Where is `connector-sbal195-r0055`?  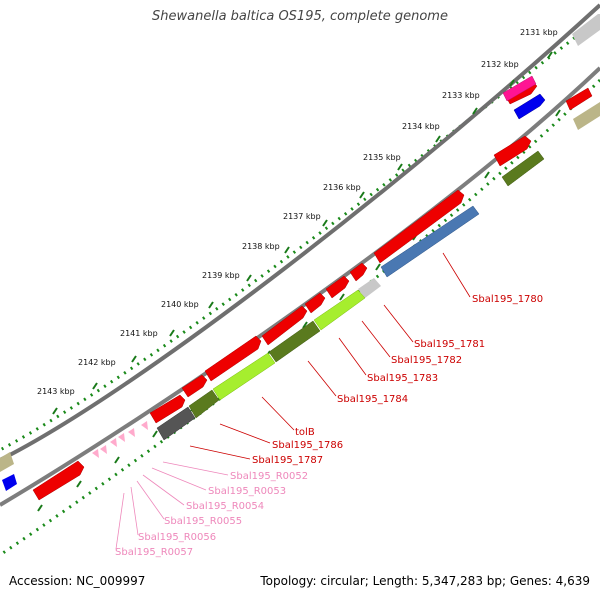 connector-sbal195-r0055 is located at coordinates (150, 500).